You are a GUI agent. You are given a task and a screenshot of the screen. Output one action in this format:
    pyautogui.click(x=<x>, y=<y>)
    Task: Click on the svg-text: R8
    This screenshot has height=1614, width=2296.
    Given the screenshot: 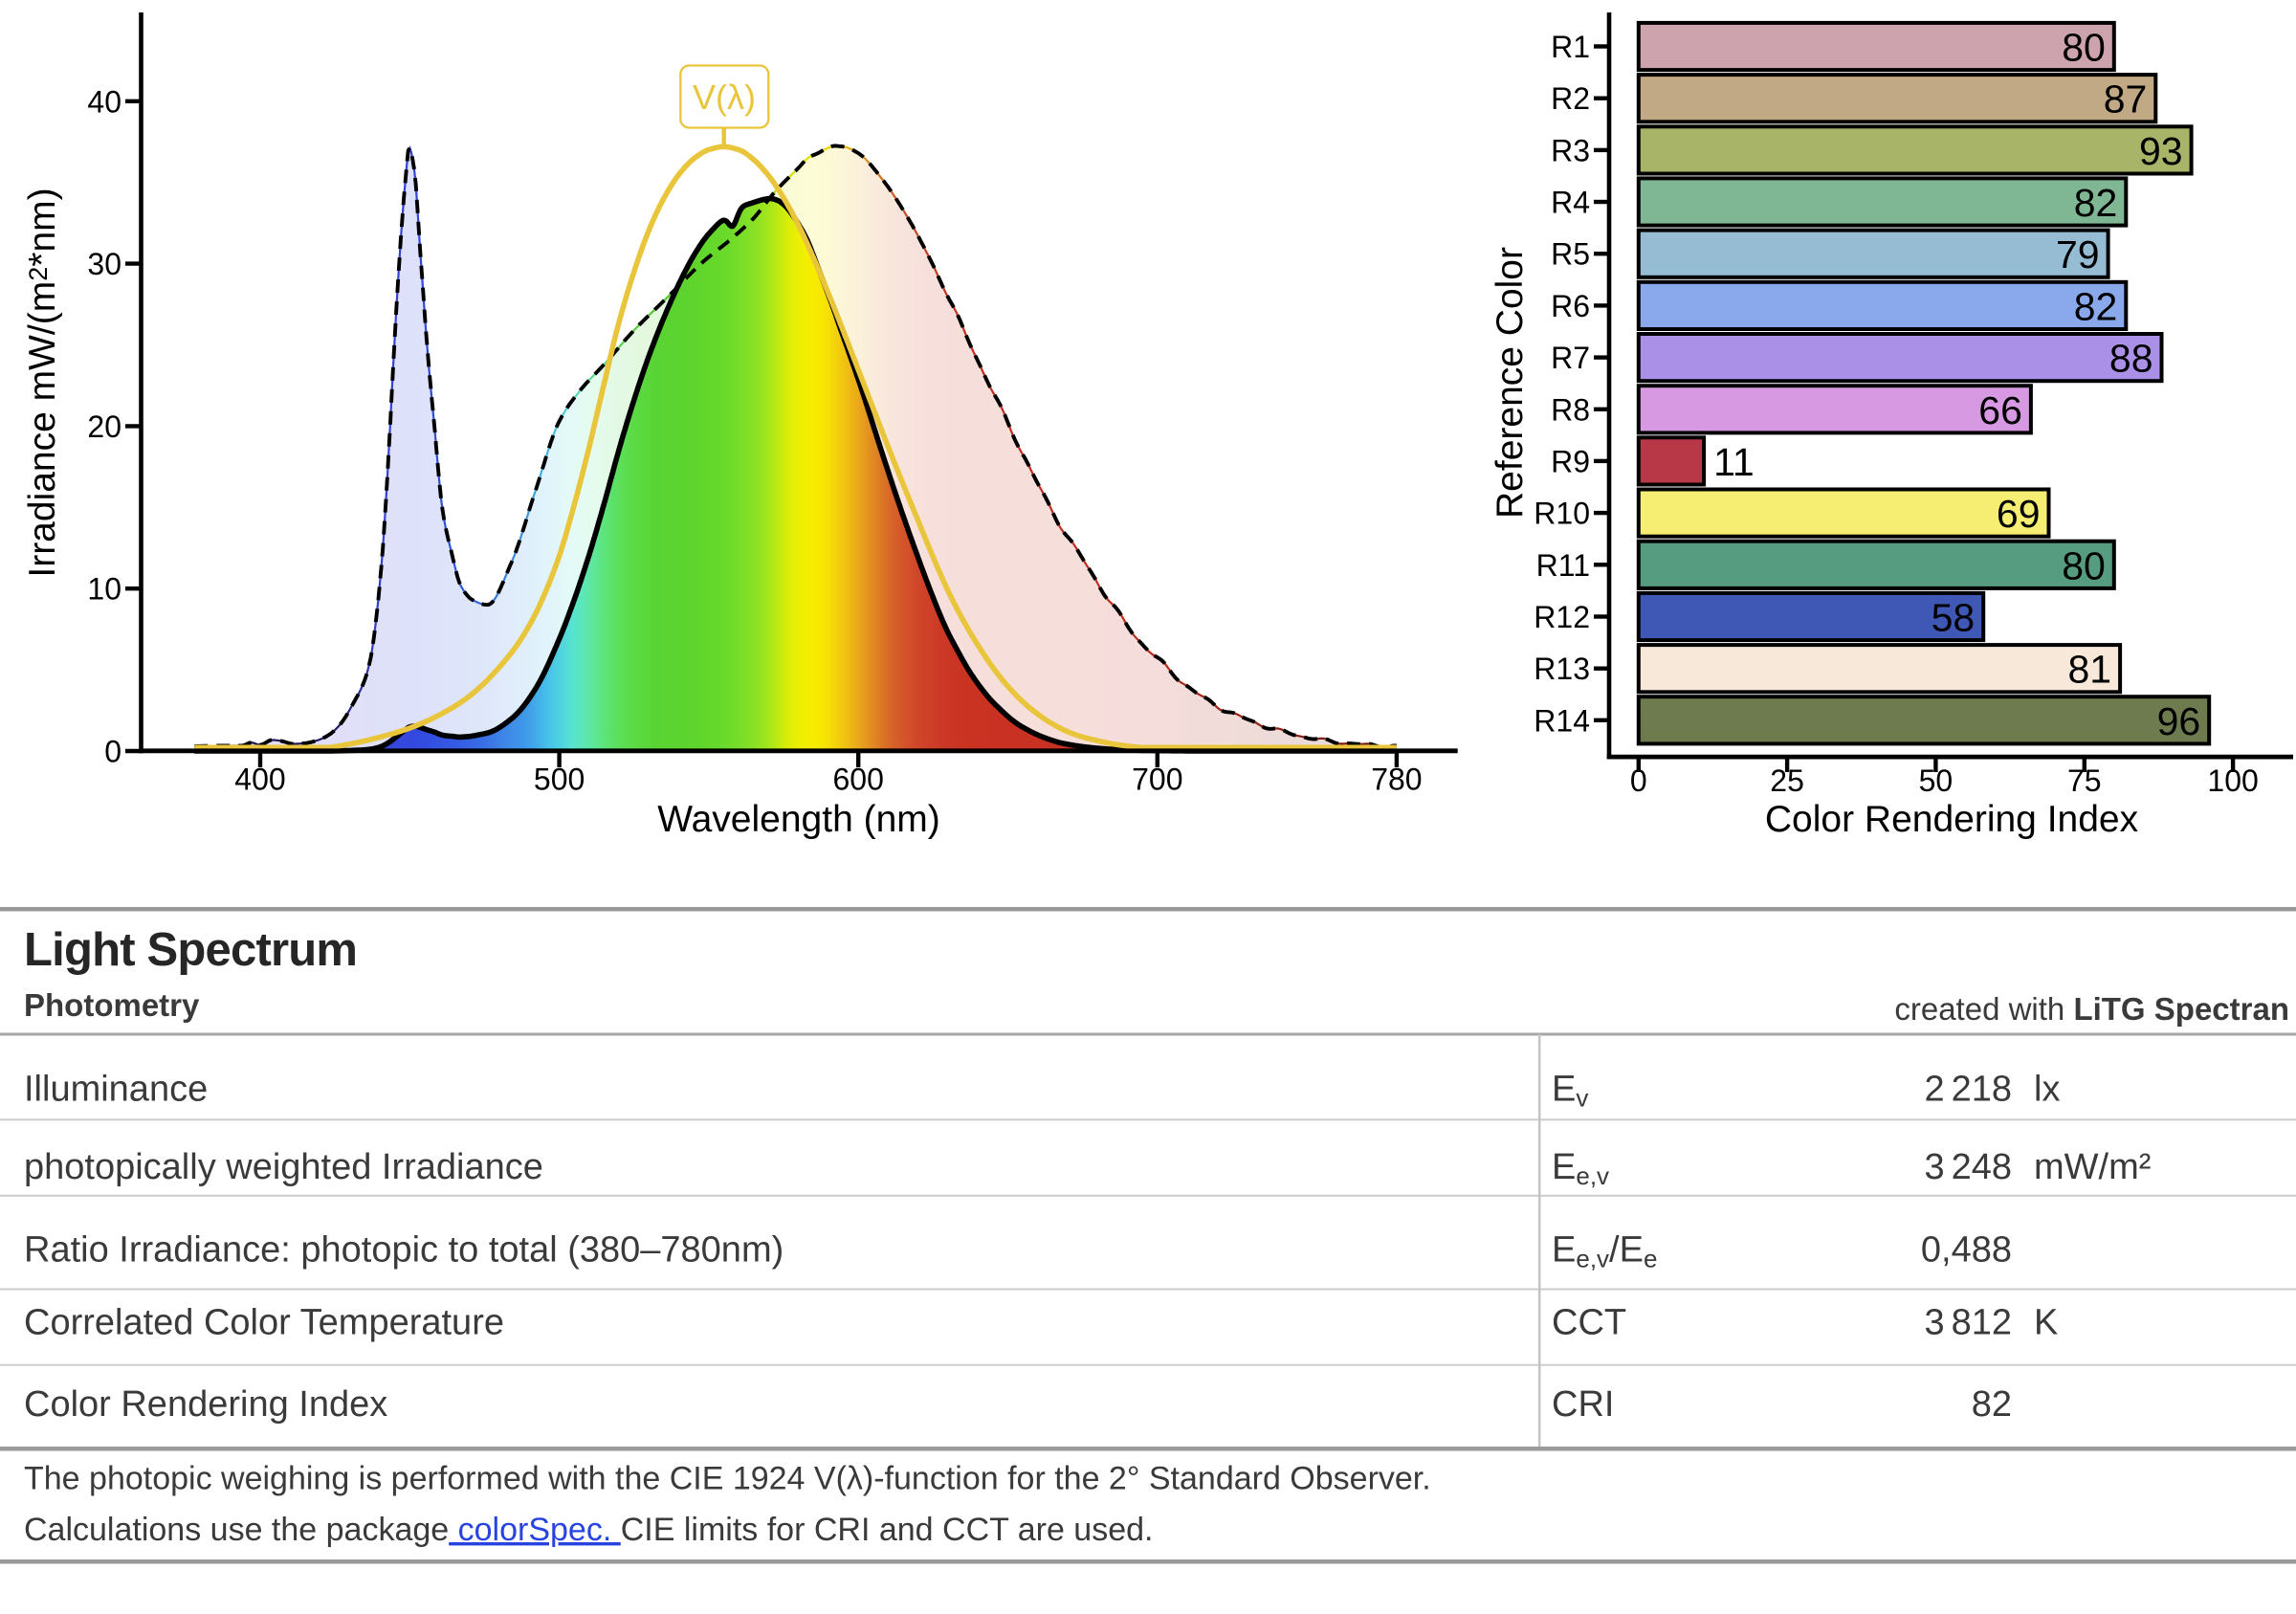 What is the action you would take?
    pyautogui.click(x=1570, y=409)
    